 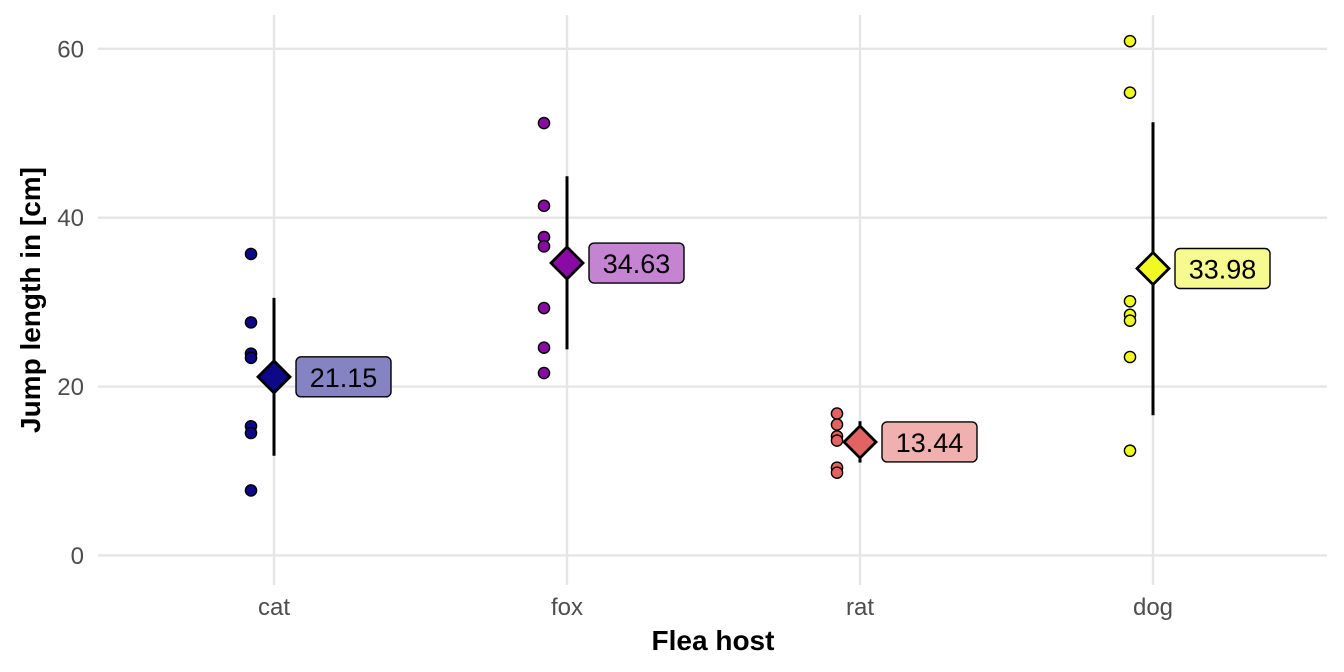 What do you see at coordinates (70, 303) in the screenshot?
I see `y-axis-tick-labels: 0 20 40 60` at bounding box center [70, 303].